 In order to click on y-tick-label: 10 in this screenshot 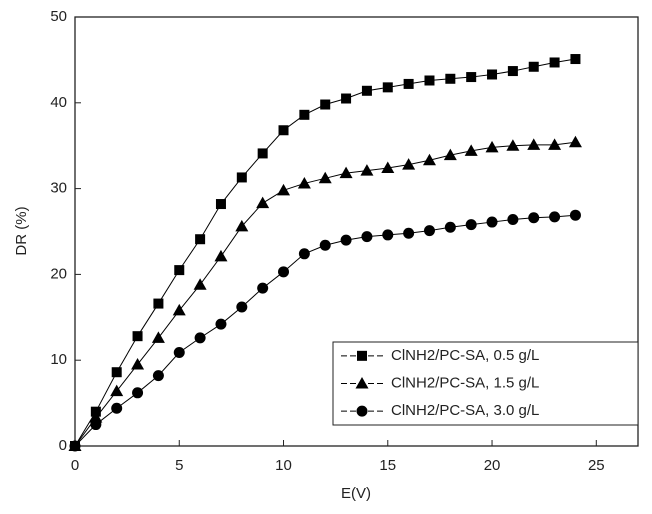, I will do `click(58, 359)`.